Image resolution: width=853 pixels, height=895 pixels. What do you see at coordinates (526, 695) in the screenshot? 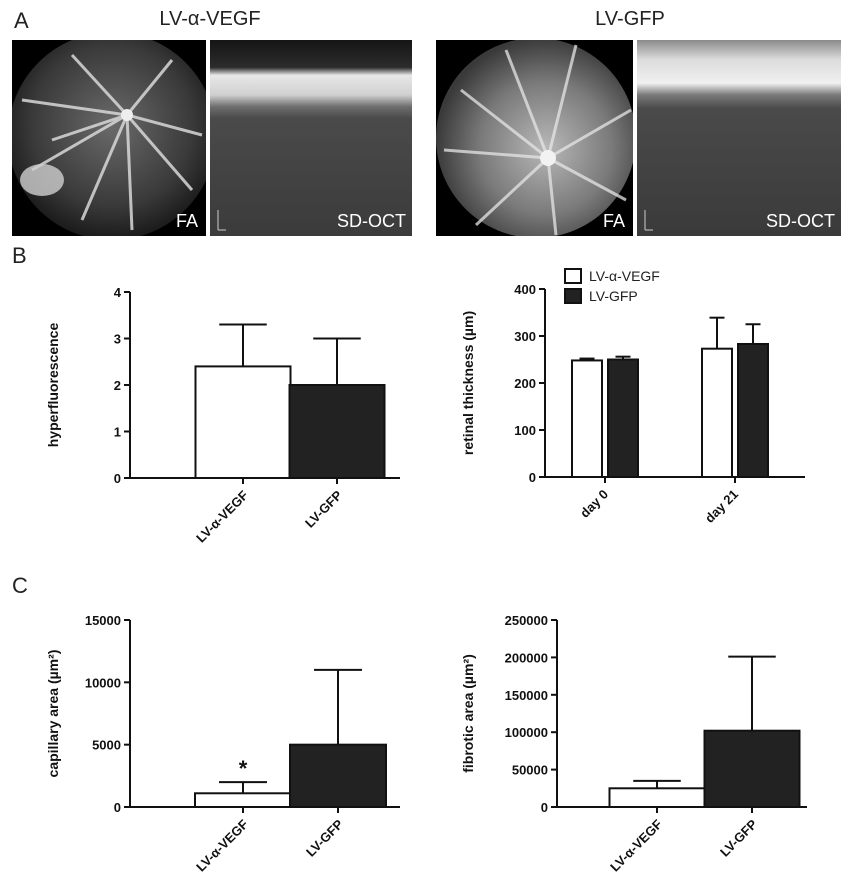
I see `y-tick-label: 150000` at bounding box center [526, 695].